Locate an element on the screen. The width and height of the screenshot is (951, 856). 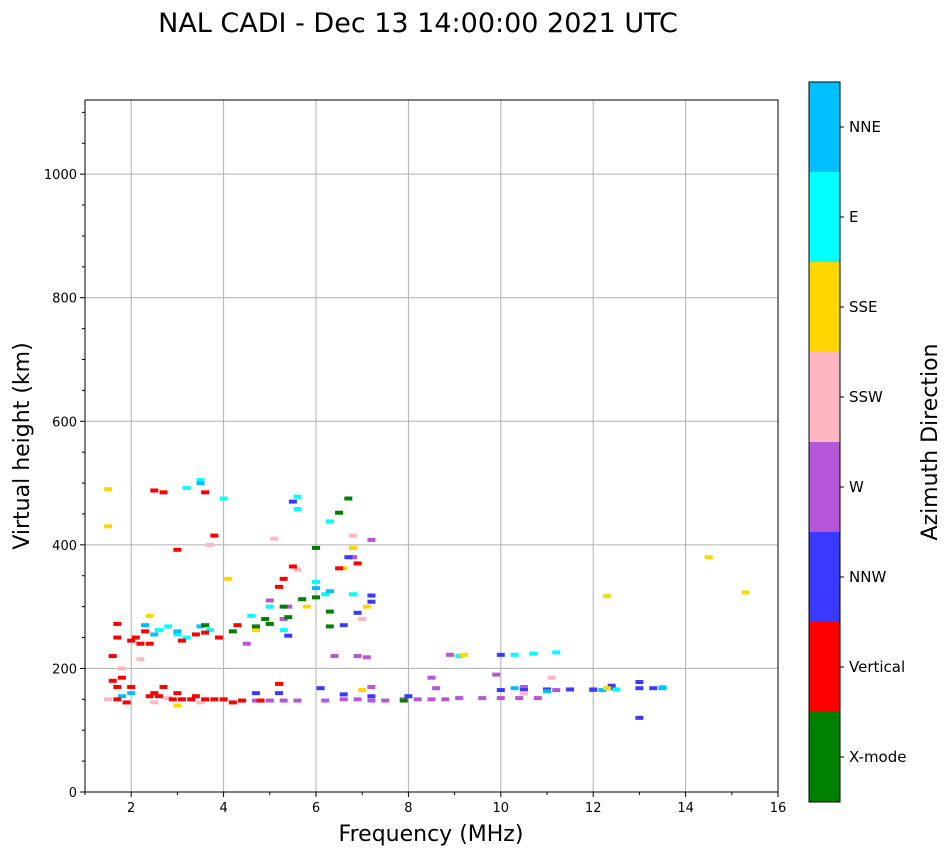
y-tick-label: 400 is located at coordinates (64, 546).